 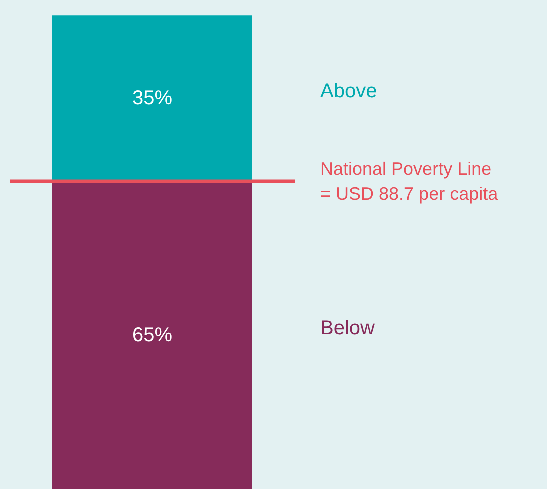 What do you see at coordinates (349, 91) in the screenshot?
I see `text: Above` at bounding box center [349, 91].